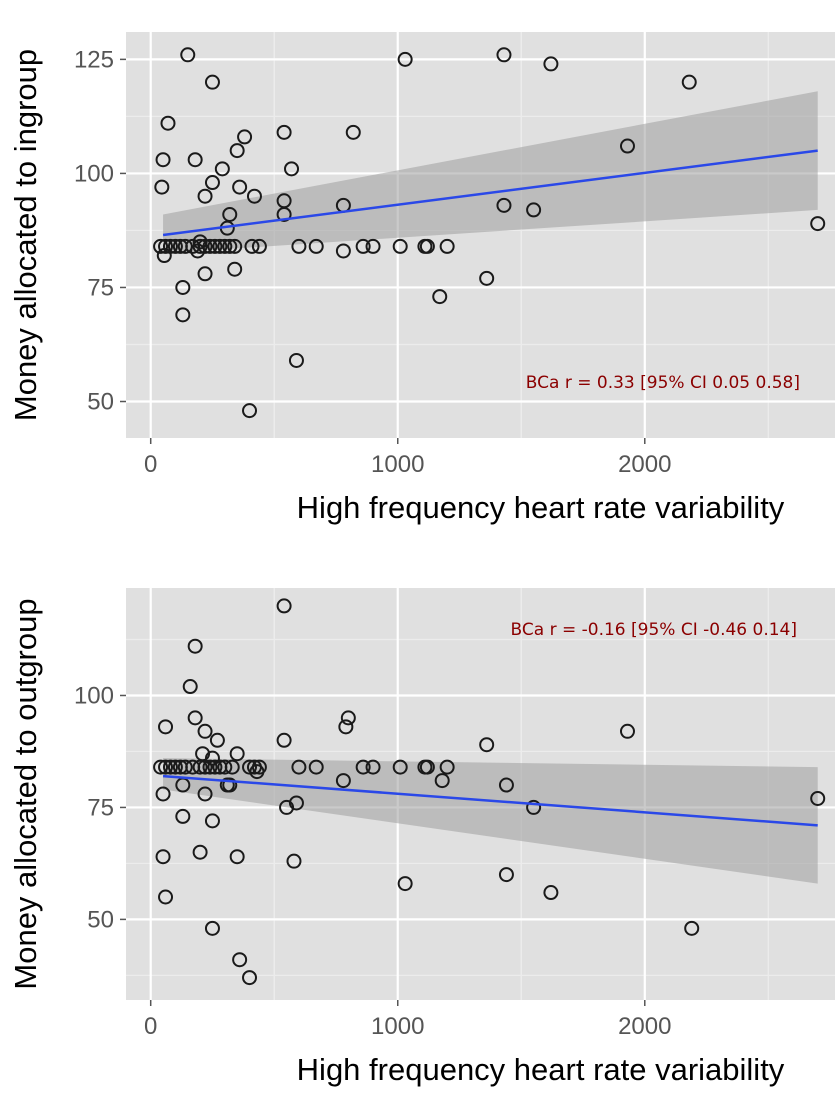 The image size is (835, 1095). I want to click on chart-1-y-tick-label: 100, so click(94, 173).